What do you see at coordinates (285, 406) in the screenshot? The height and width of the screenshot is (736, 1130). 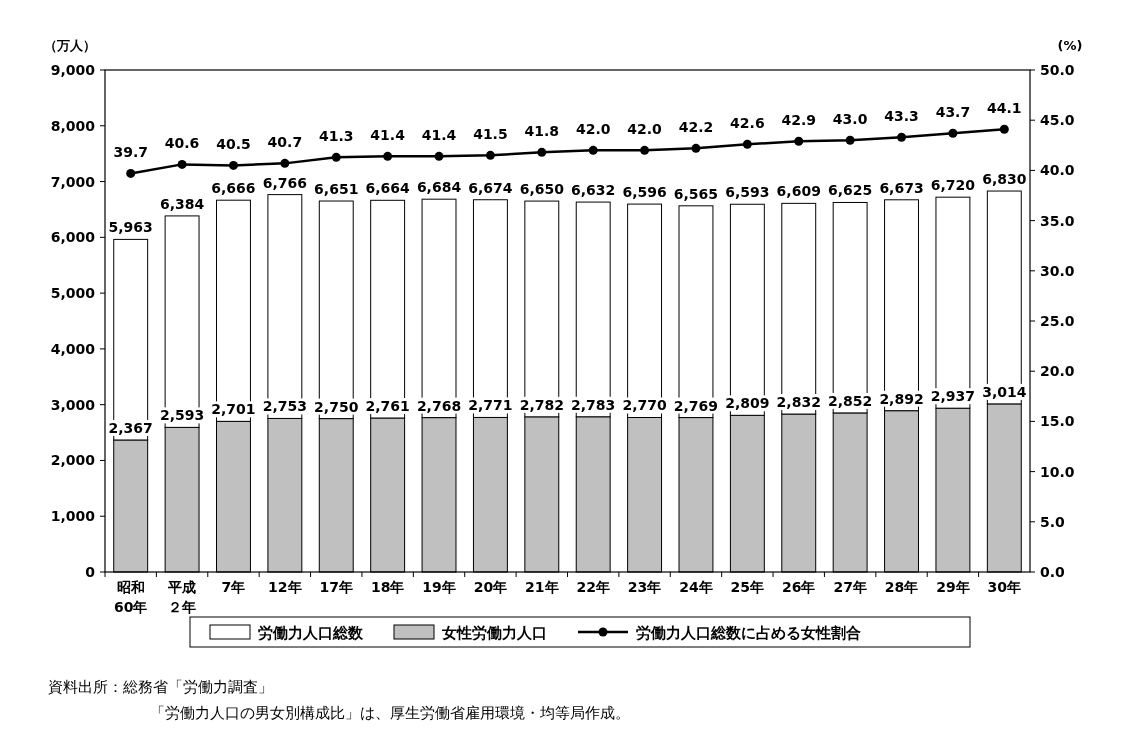 I see `data-label: 2,753` at bounding box center [285, 406].